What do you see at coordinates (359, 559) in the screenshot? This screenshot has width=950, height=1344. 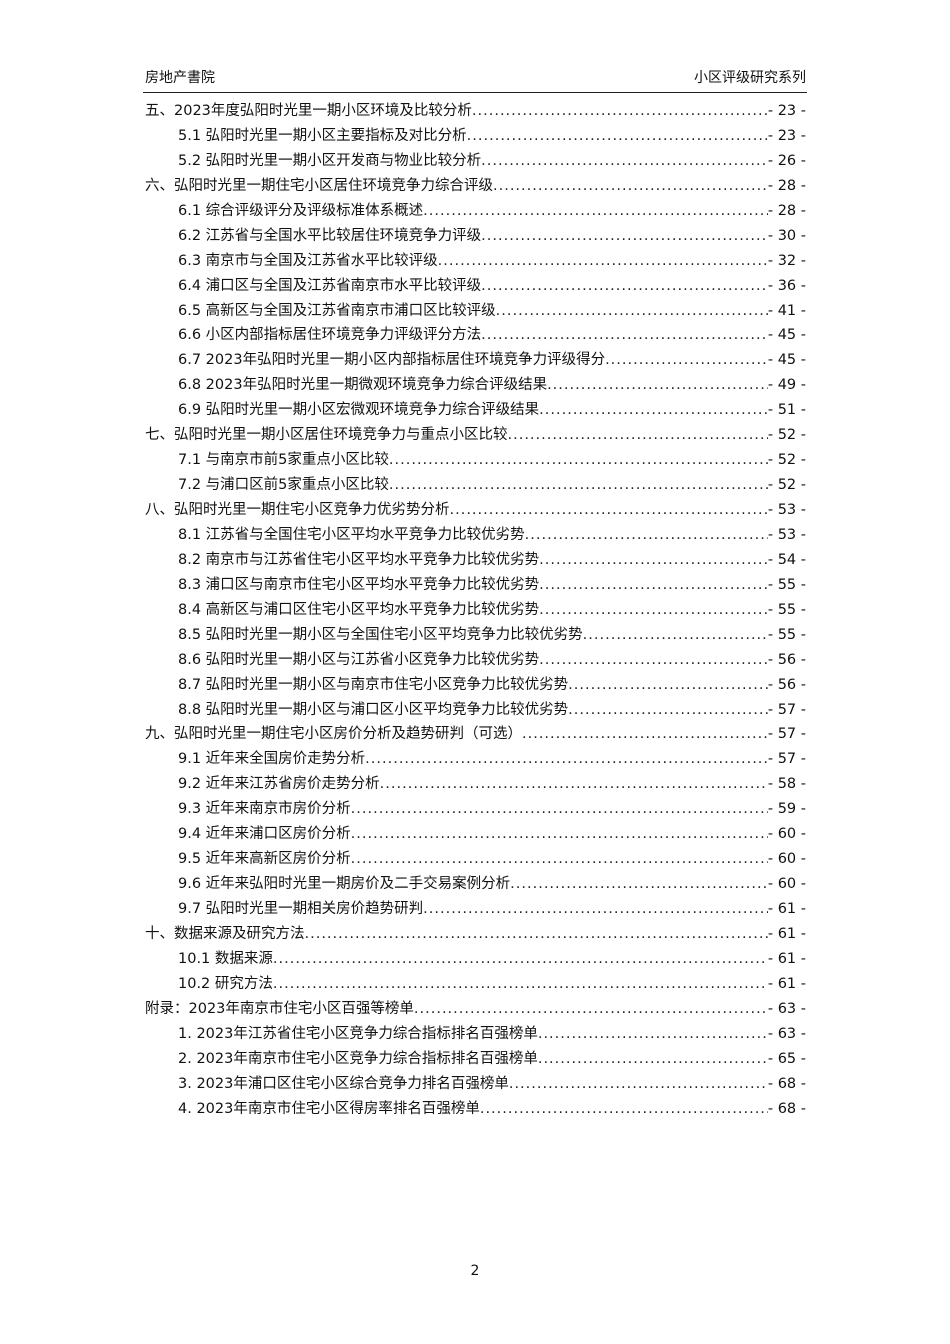 I see `toc-entry-title: 8.2 南京市与江苏省住宅小区平均水平竞争力比较优劣势` at bounding box center [359, 559].